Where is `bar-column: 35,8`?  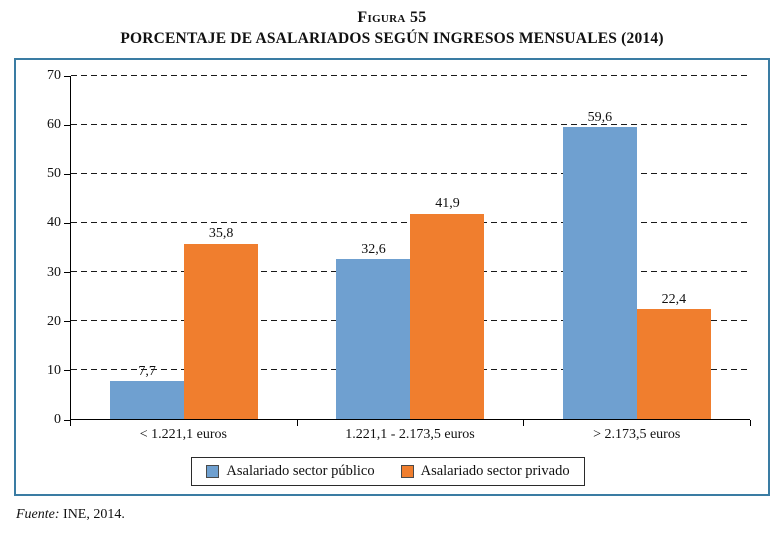 bar-column: 35,8 is located at coordinates (221, 247).